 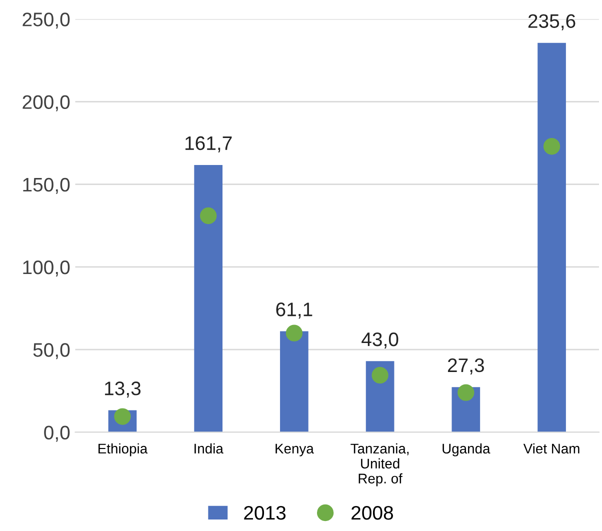 What do you see at coordinates (51, 351) in the screenshot?
I see `y-tick-label: 50,0` at bounding box center [51, 351].